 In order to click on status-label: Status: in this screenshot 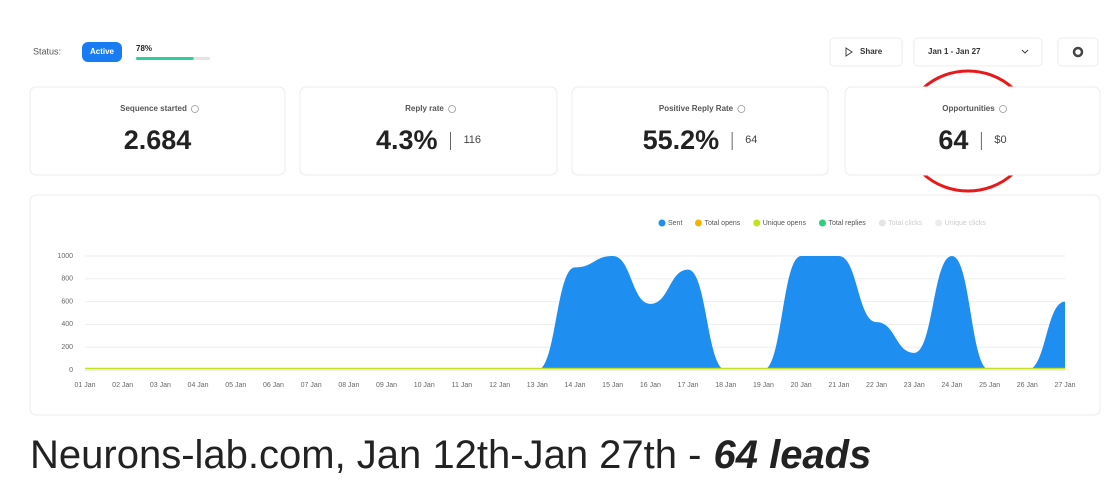, I will do `click(47, 51)`.